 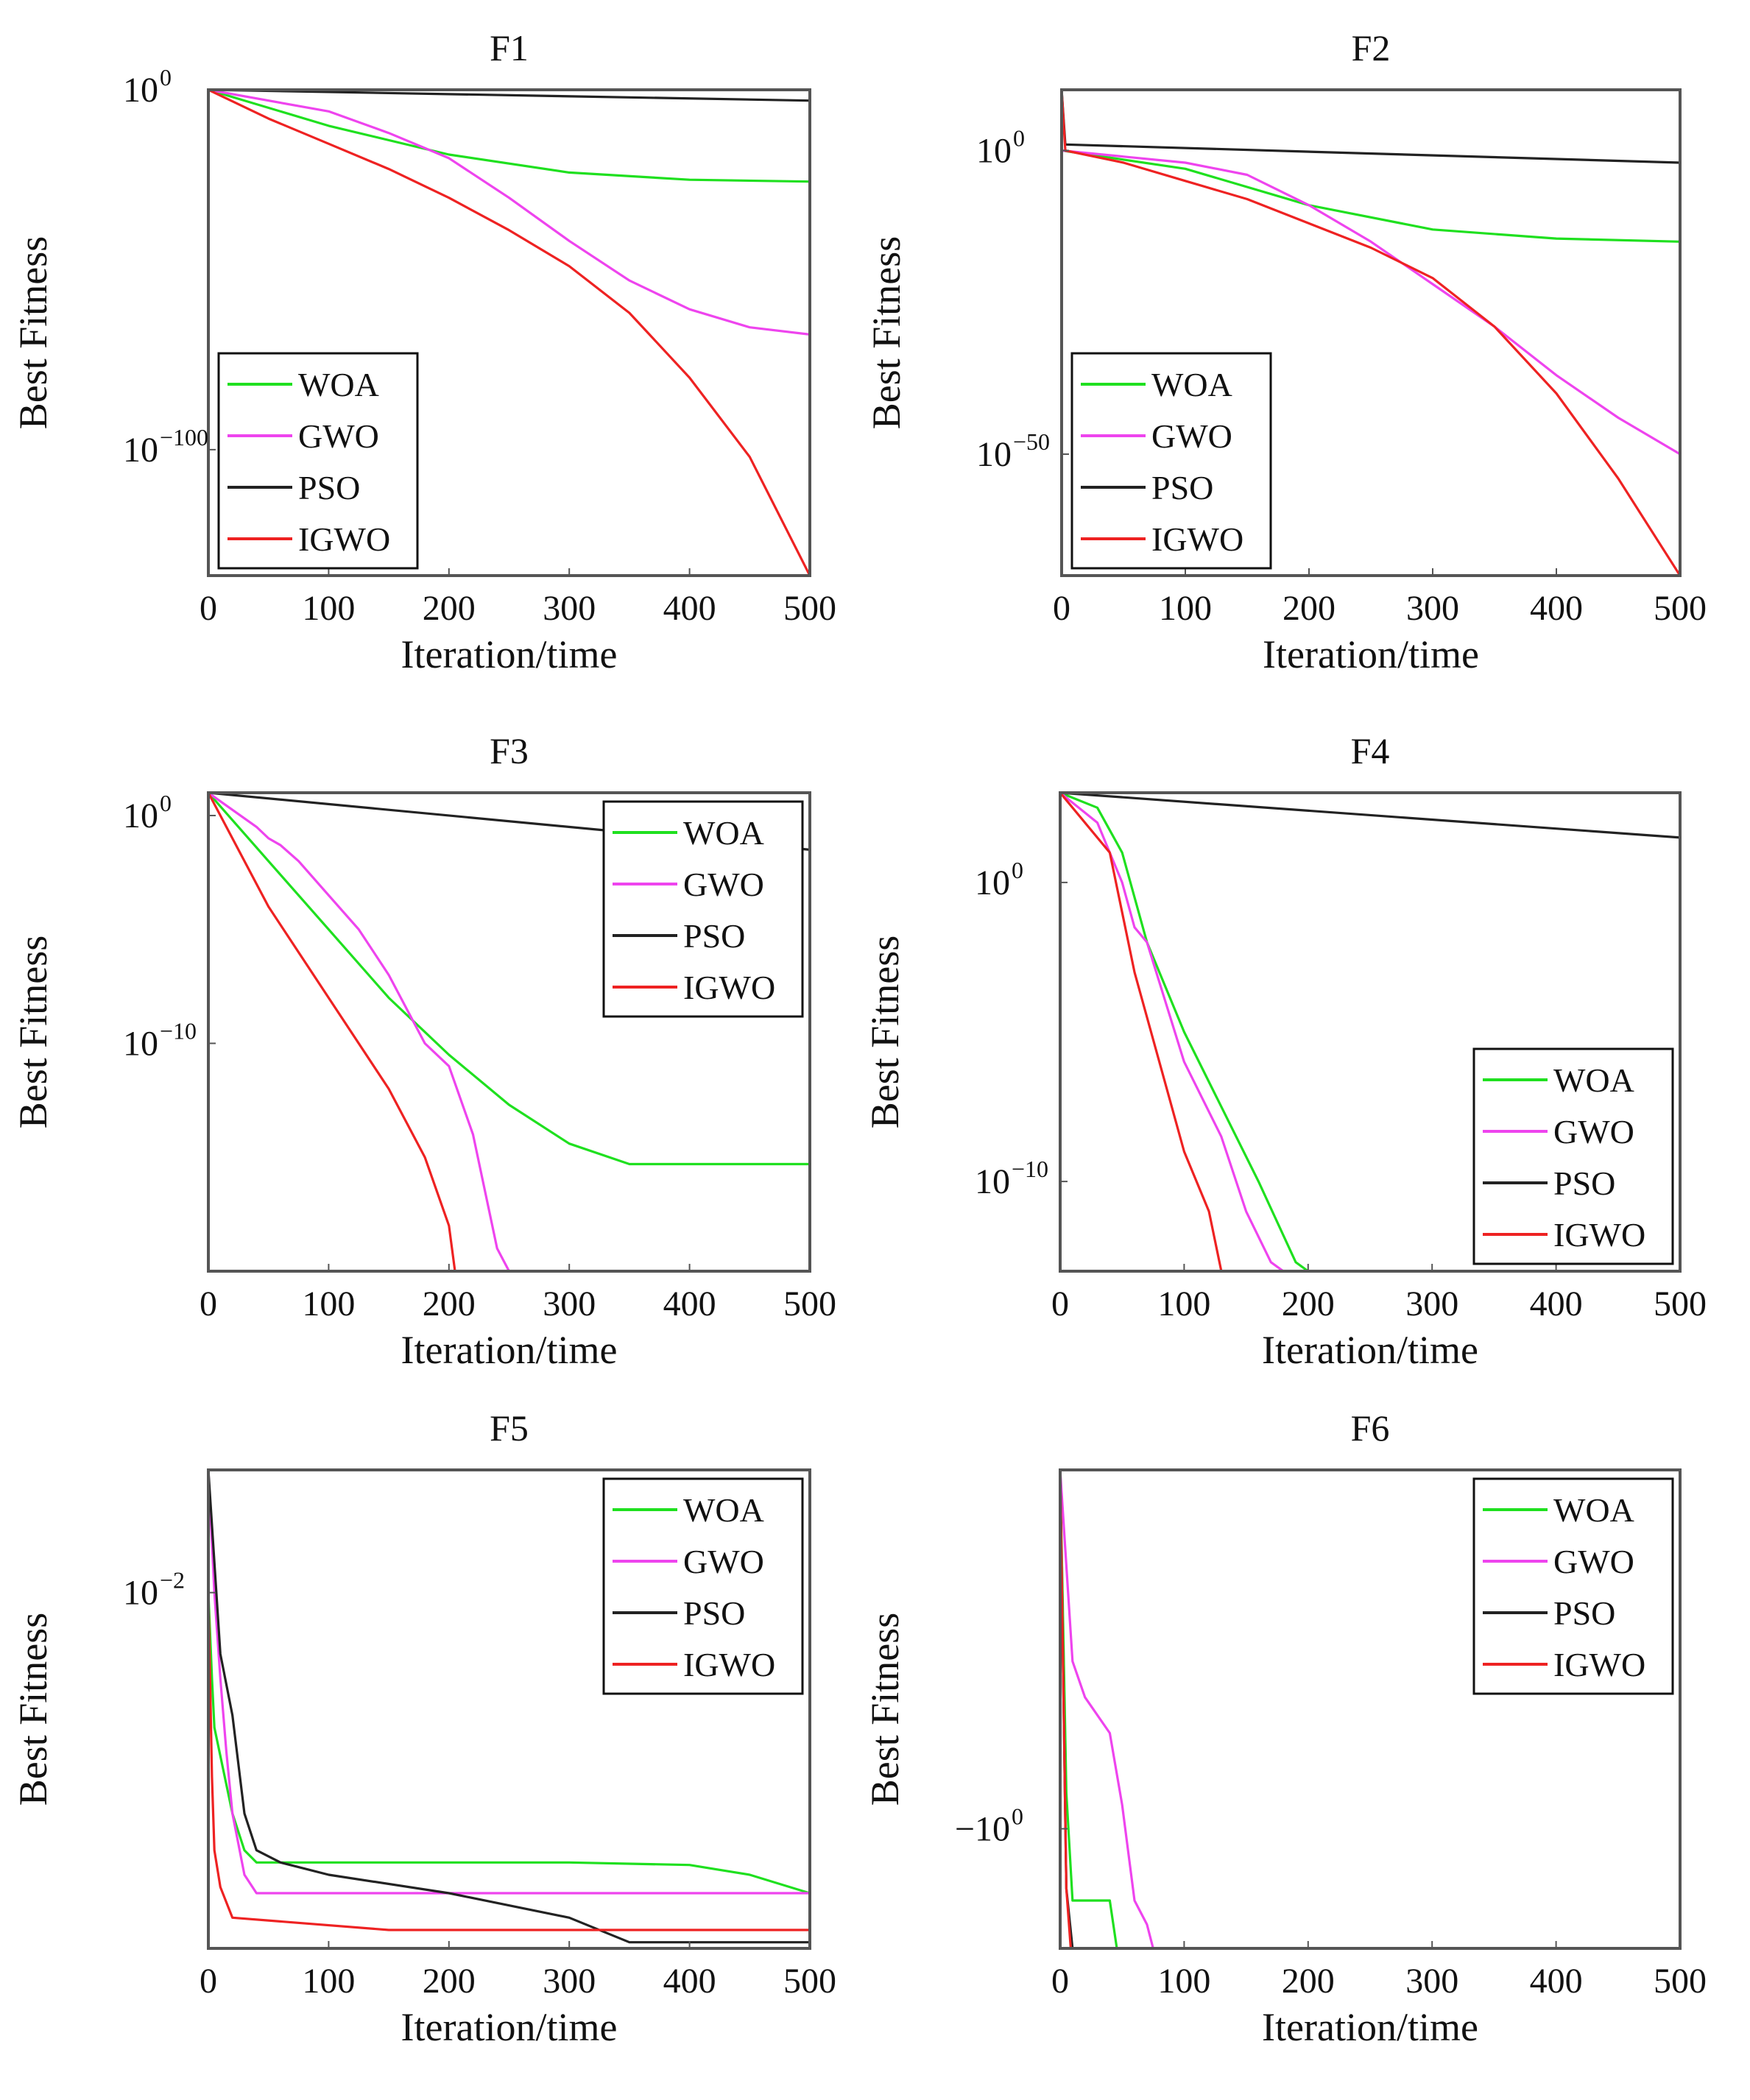 What do you see at coordinates (173, 1580) in the screenshot?
I see `y-tick-exponent: −2` at bounding box center [173, 1580].